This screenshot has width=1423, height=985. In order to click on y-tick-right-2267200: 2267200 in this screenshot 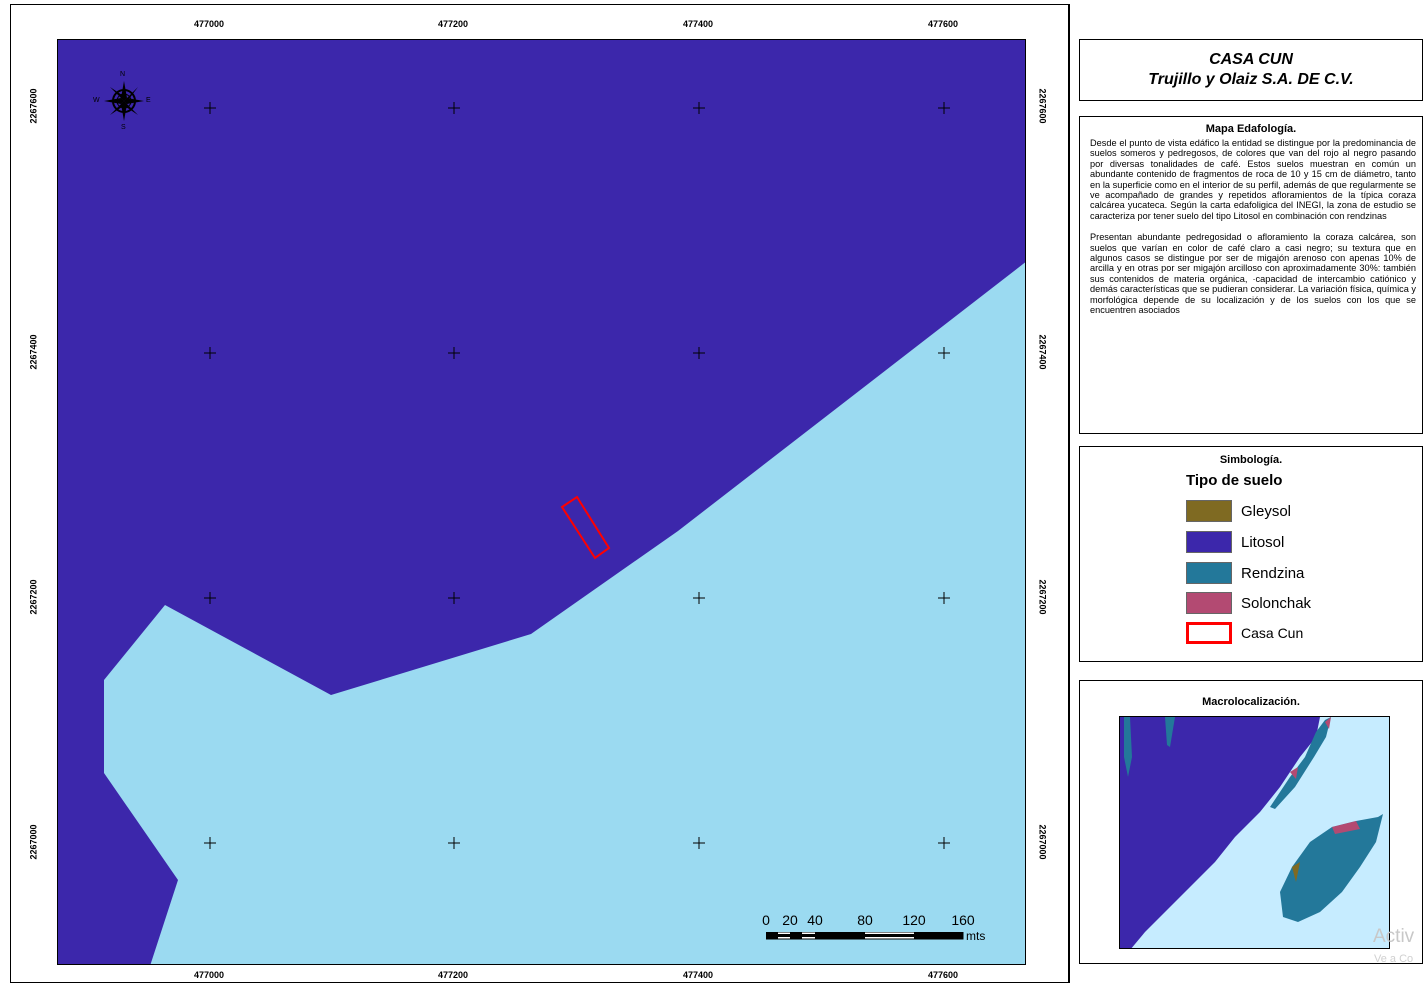, I will do `click(1042, 597)`.